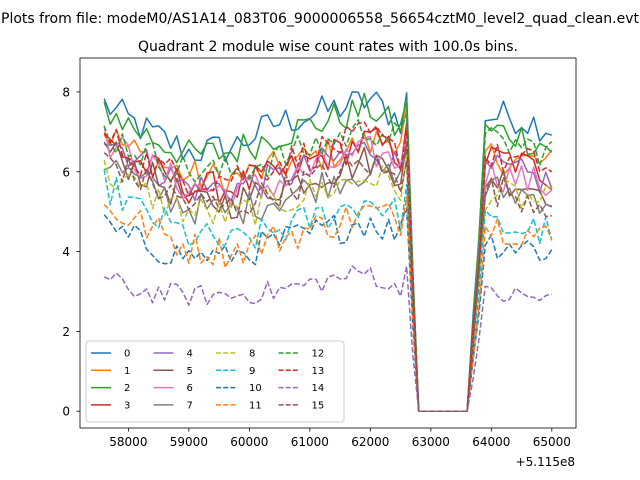 Image resolution: width=640 pixels, height=480 pixels. What do you see at coordinates (249, 442) in the screenshot?
I see `x-tick-label: 60000` at bounding box center [249, 442].